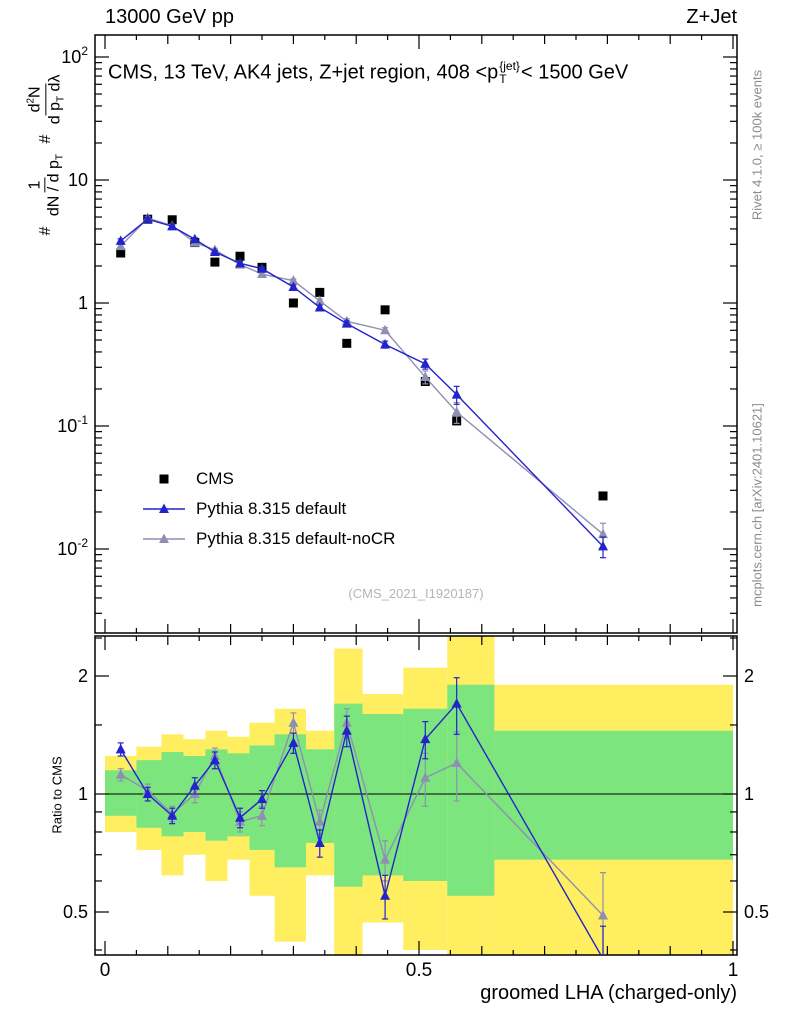 Image resolution: width=786 pixels, height=1024 pixels. I want to click on main-y-axis-title: # 1 dN / d pT # d2N d pT dλ, so click(45, 152).